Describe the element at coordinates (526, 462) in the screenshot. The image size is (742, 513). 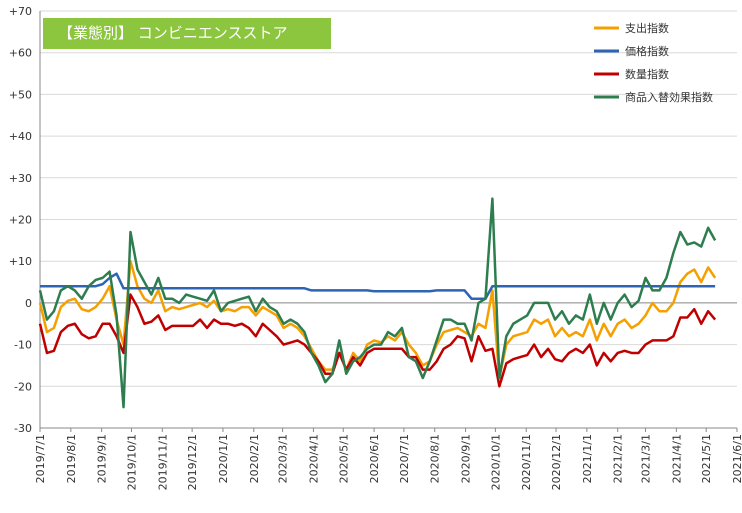
I see `x-tick-label: 2020/11/1` at that location.